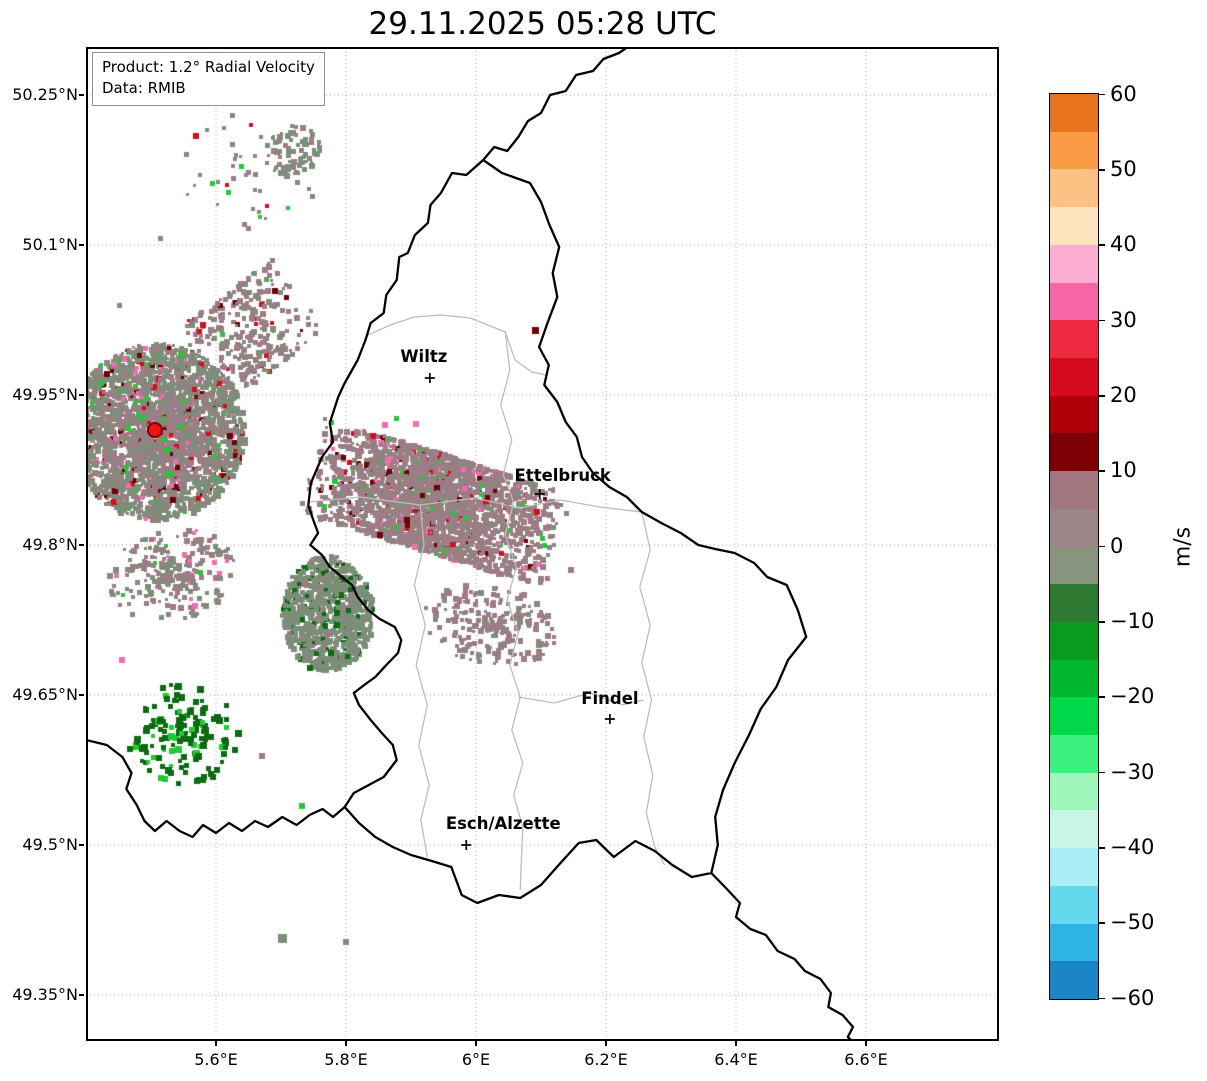 This screenshot has height=1081, width=1207. Describe the element at coordinates (782, 956) in the screenshot. I see `country-border-france-germany` at that location.